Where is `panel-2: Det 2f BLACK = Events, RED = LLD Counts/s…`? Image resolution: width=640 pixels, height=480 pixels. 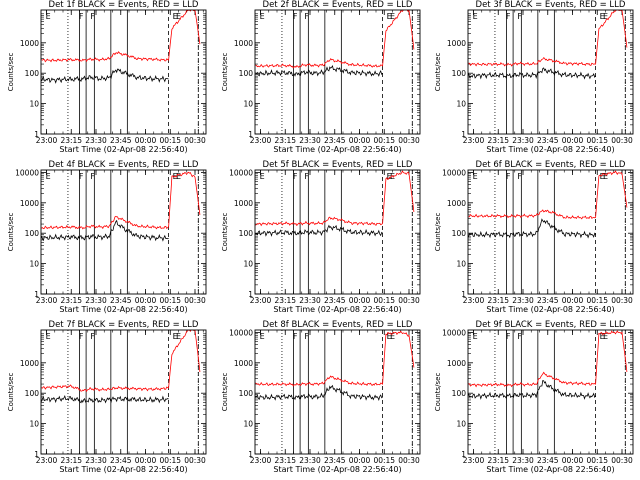
panel-2: Det 2f BLACK = Events, RED = LLD Counts/s… is located at coordinates (321, 77).